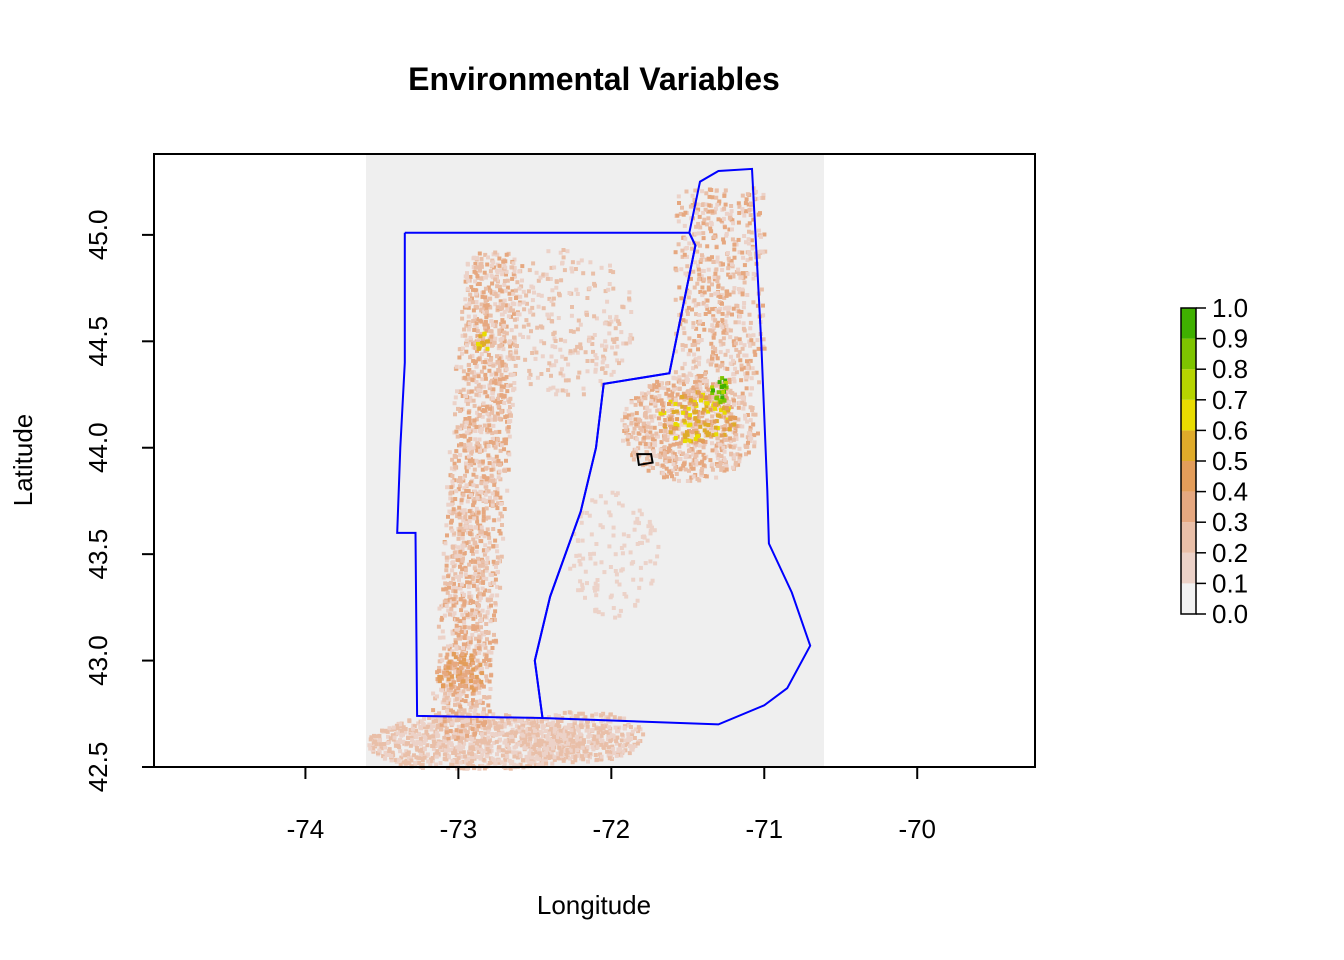 The image size is (1344, 960). What do you see at coordinates (1230, 583) in the screenshot?
I see `legend-label: 0.1` at bounding box center [1230, 583].